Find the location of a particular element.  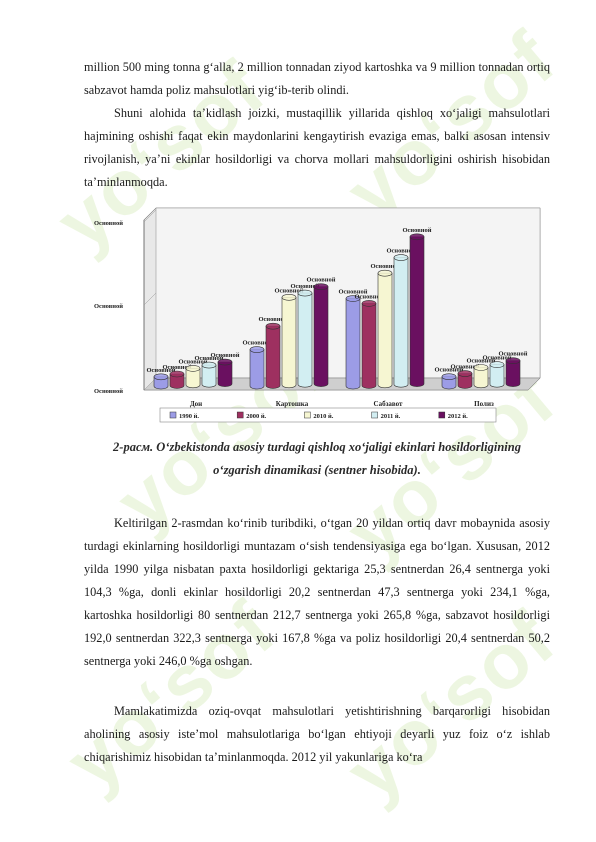

x-tick-label: Сабзавот is located at coordinates (389, 404).